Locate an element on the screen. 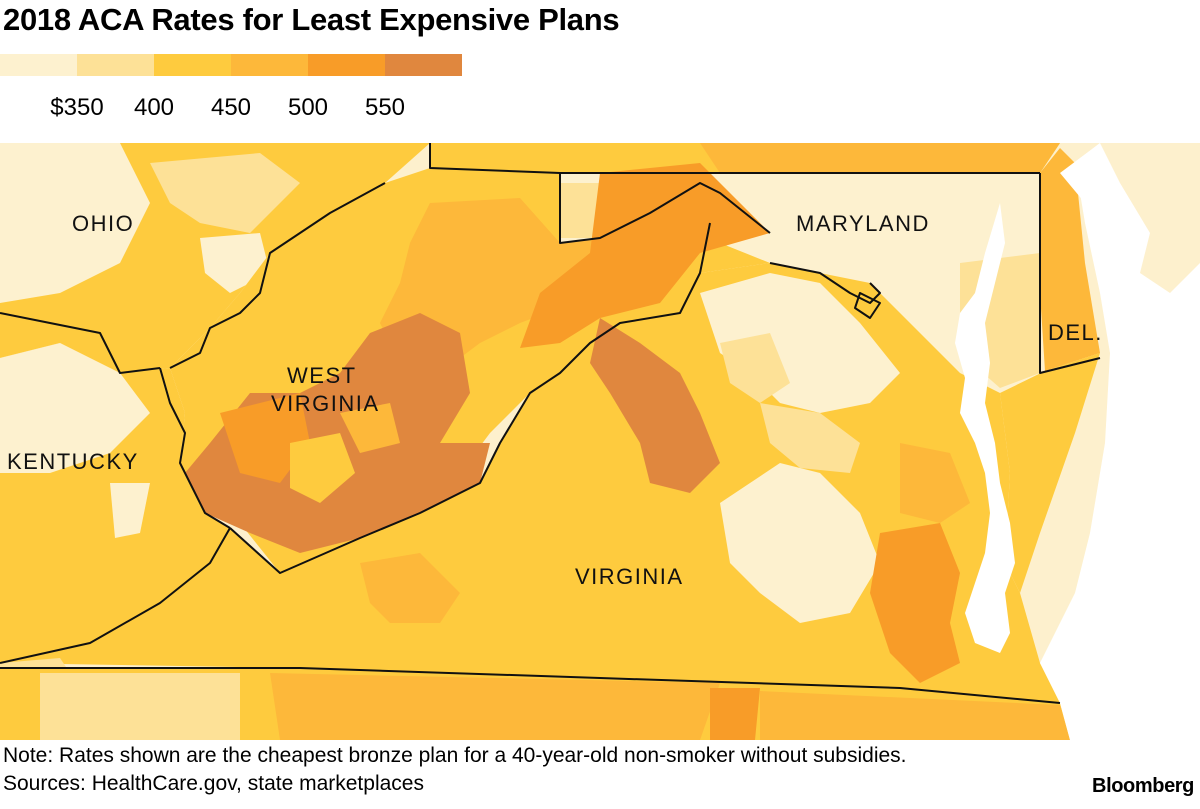 The height and width of the screenshot is (809, 1200). region-wv-orange-west is located at coordinates (265, 438).